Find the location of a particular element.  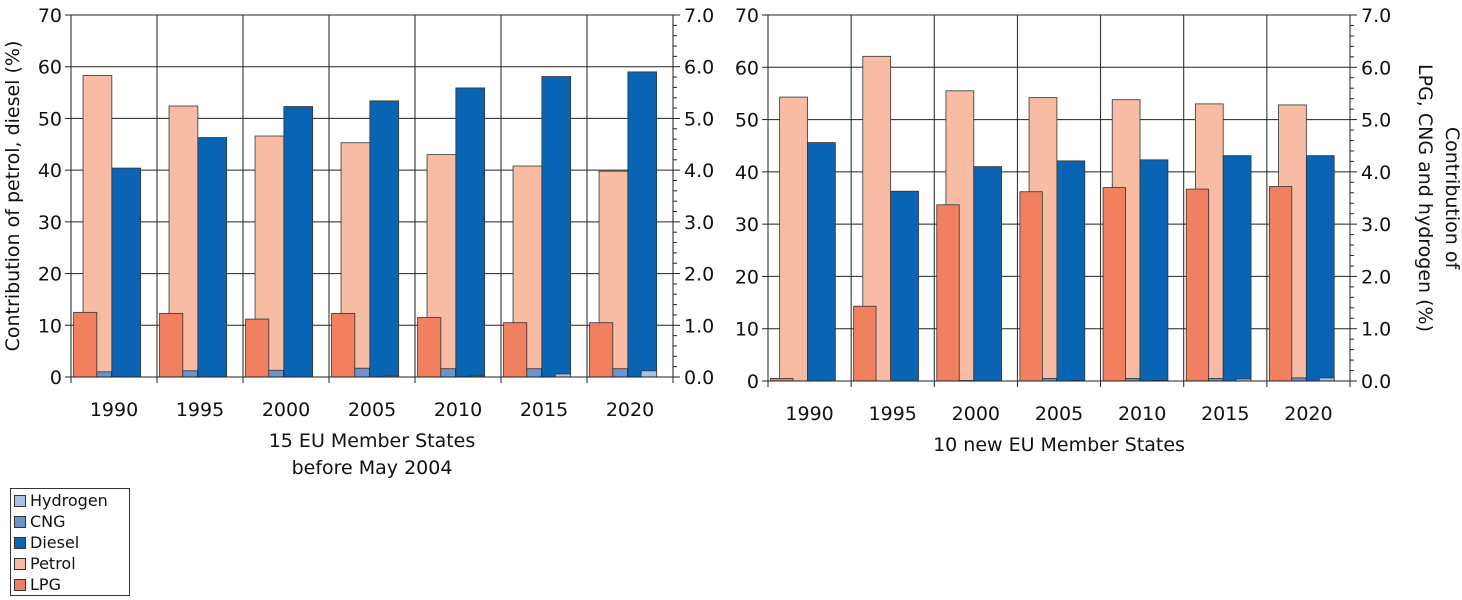

bar-lpg-2005 is located at coordinates (1031, 286).